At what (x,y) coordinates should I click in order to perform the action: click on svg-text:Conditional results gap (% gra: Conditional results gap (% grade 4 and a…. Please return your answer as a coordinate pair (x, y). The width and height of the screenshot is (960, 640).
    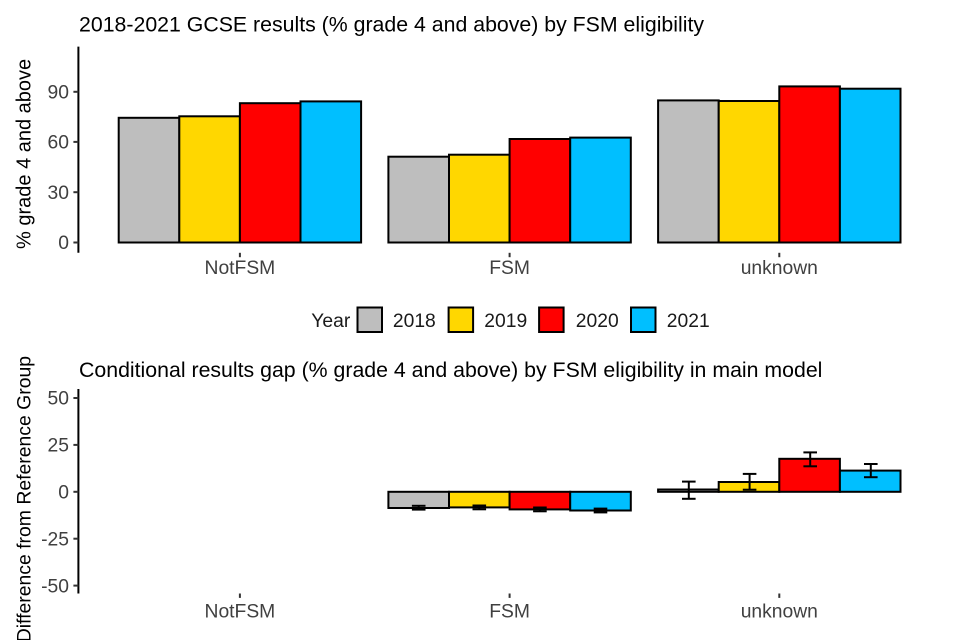
    Looking at the image, I should click on (450, 370).